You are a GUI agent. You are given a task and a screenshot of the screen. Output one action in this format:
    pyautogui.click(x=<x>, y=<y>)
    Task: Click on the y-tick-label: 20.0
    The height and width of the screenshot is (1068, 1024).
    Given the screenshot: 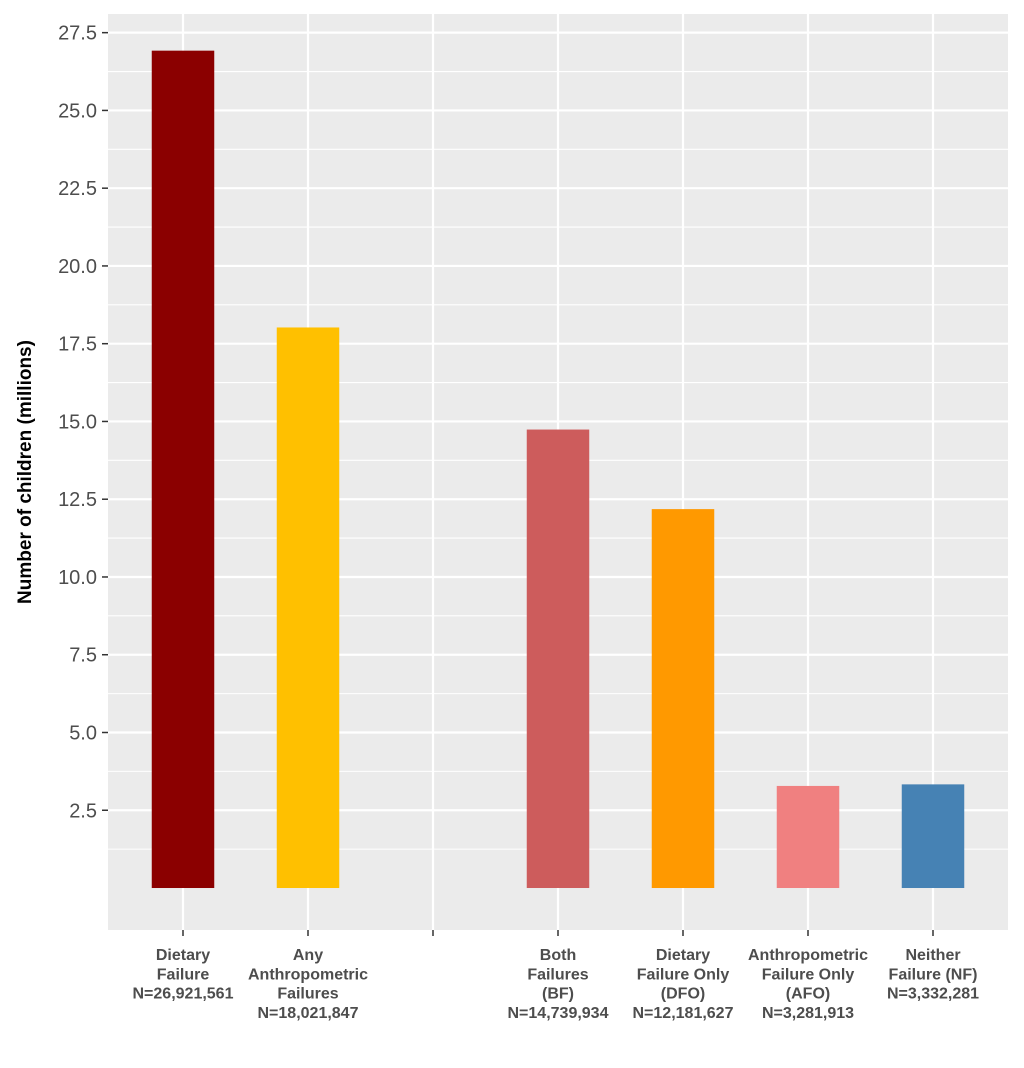 What is the action you would take?
    pyautogui.click(x=77, y=267)
    